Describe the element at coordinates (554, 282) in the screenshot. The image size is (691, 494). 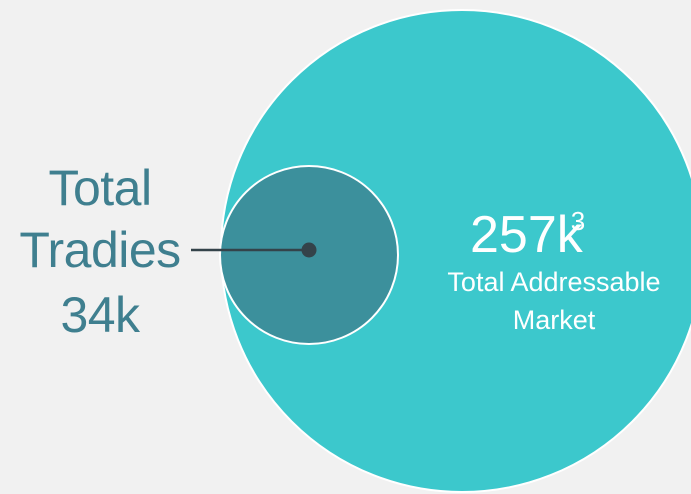
I see `market-label-line1: Total Addressable` at that location.